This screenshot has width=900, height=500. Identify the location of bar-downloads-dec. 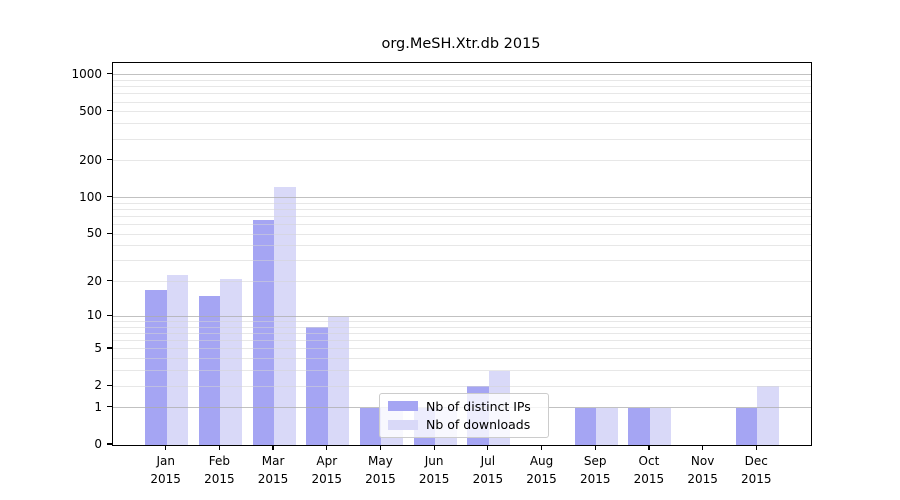
(768, 415).